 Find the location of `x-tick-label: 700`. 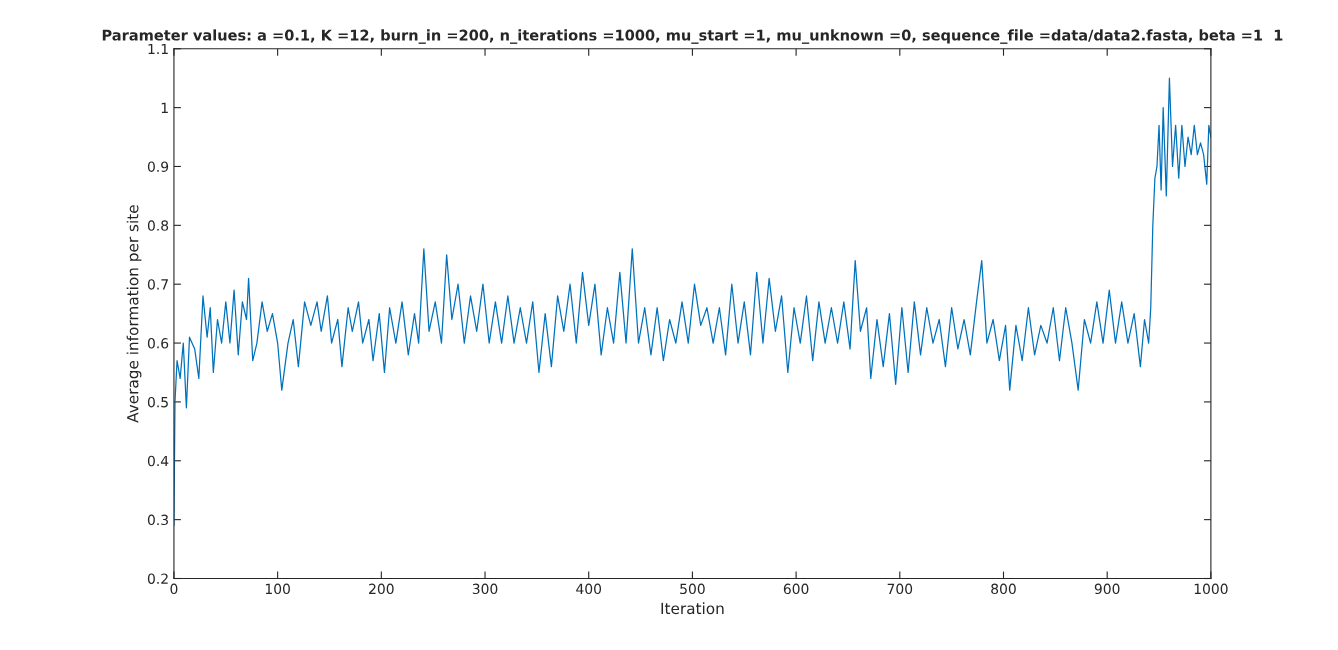

x-tick-label: 700 is located at coordinates (900, 589).